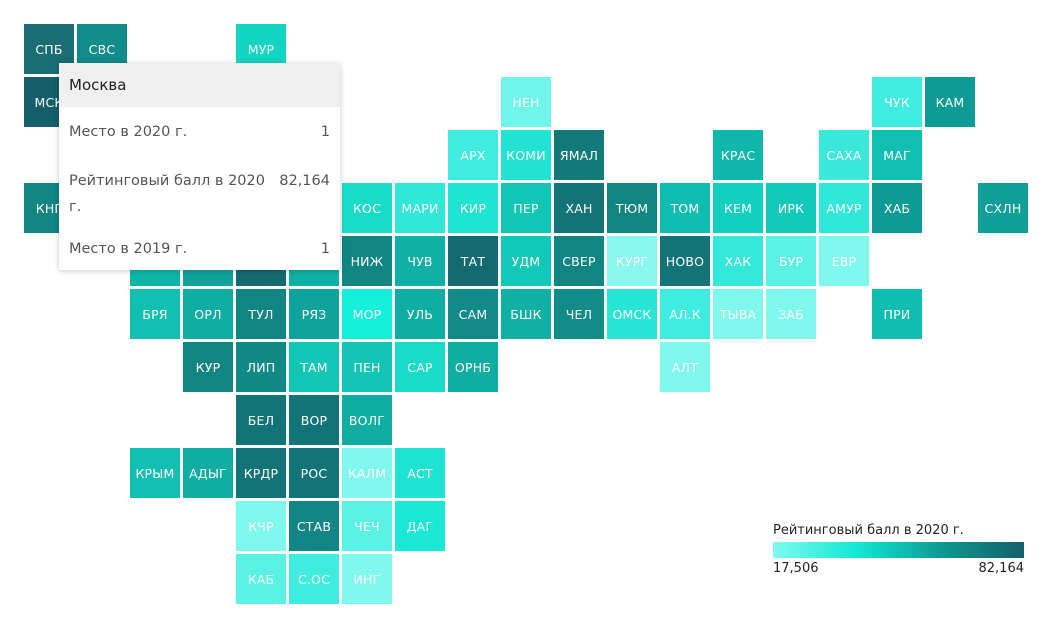 This screenshot has height=629, width=1043. What do you see at coordinates (199, 85) in the screenshot?
I see `tooltip-title: Москва` at bounding box center [199, 85].